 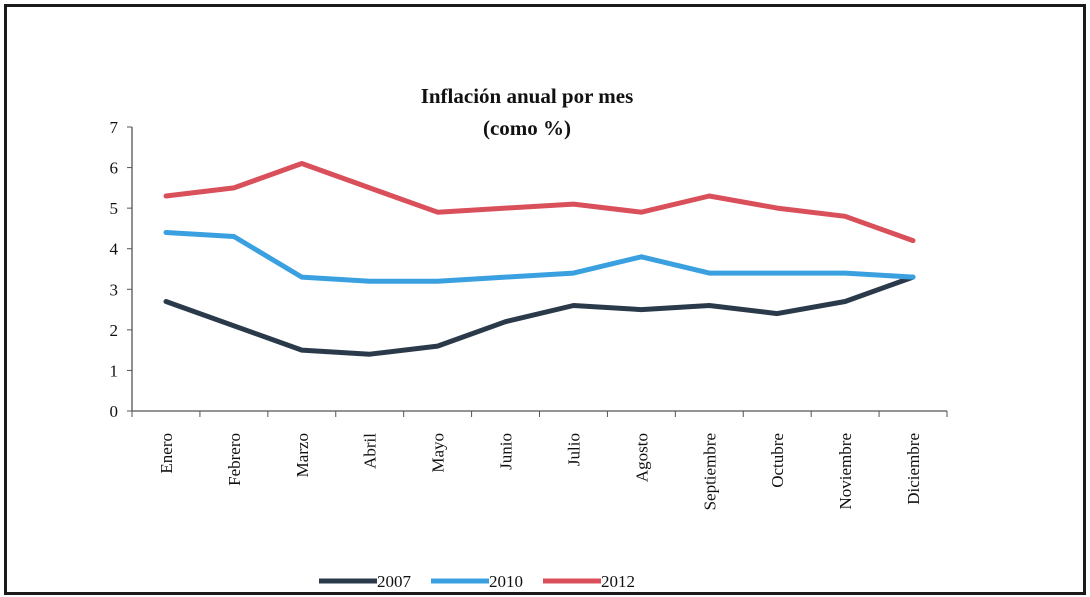 I want to click on x-tick-label: Abril, so click(x=370, y=451).